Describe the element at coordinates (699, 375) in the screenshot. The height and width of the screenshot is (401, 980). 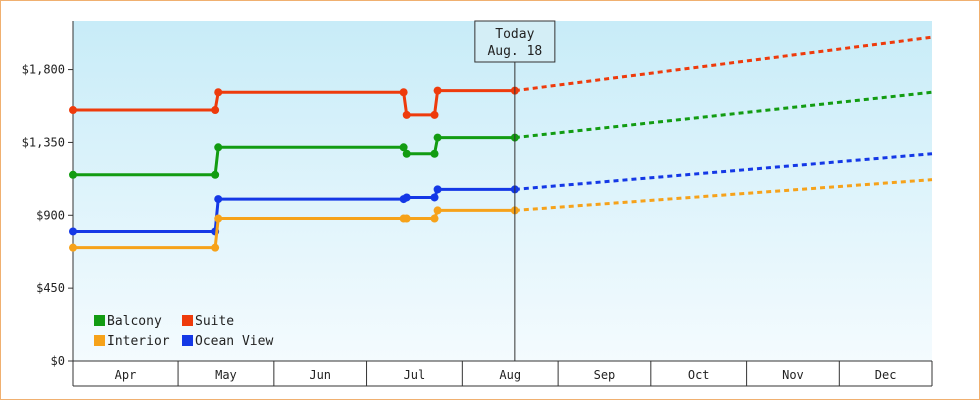
I see `x-tick-label: Oct` at that location.